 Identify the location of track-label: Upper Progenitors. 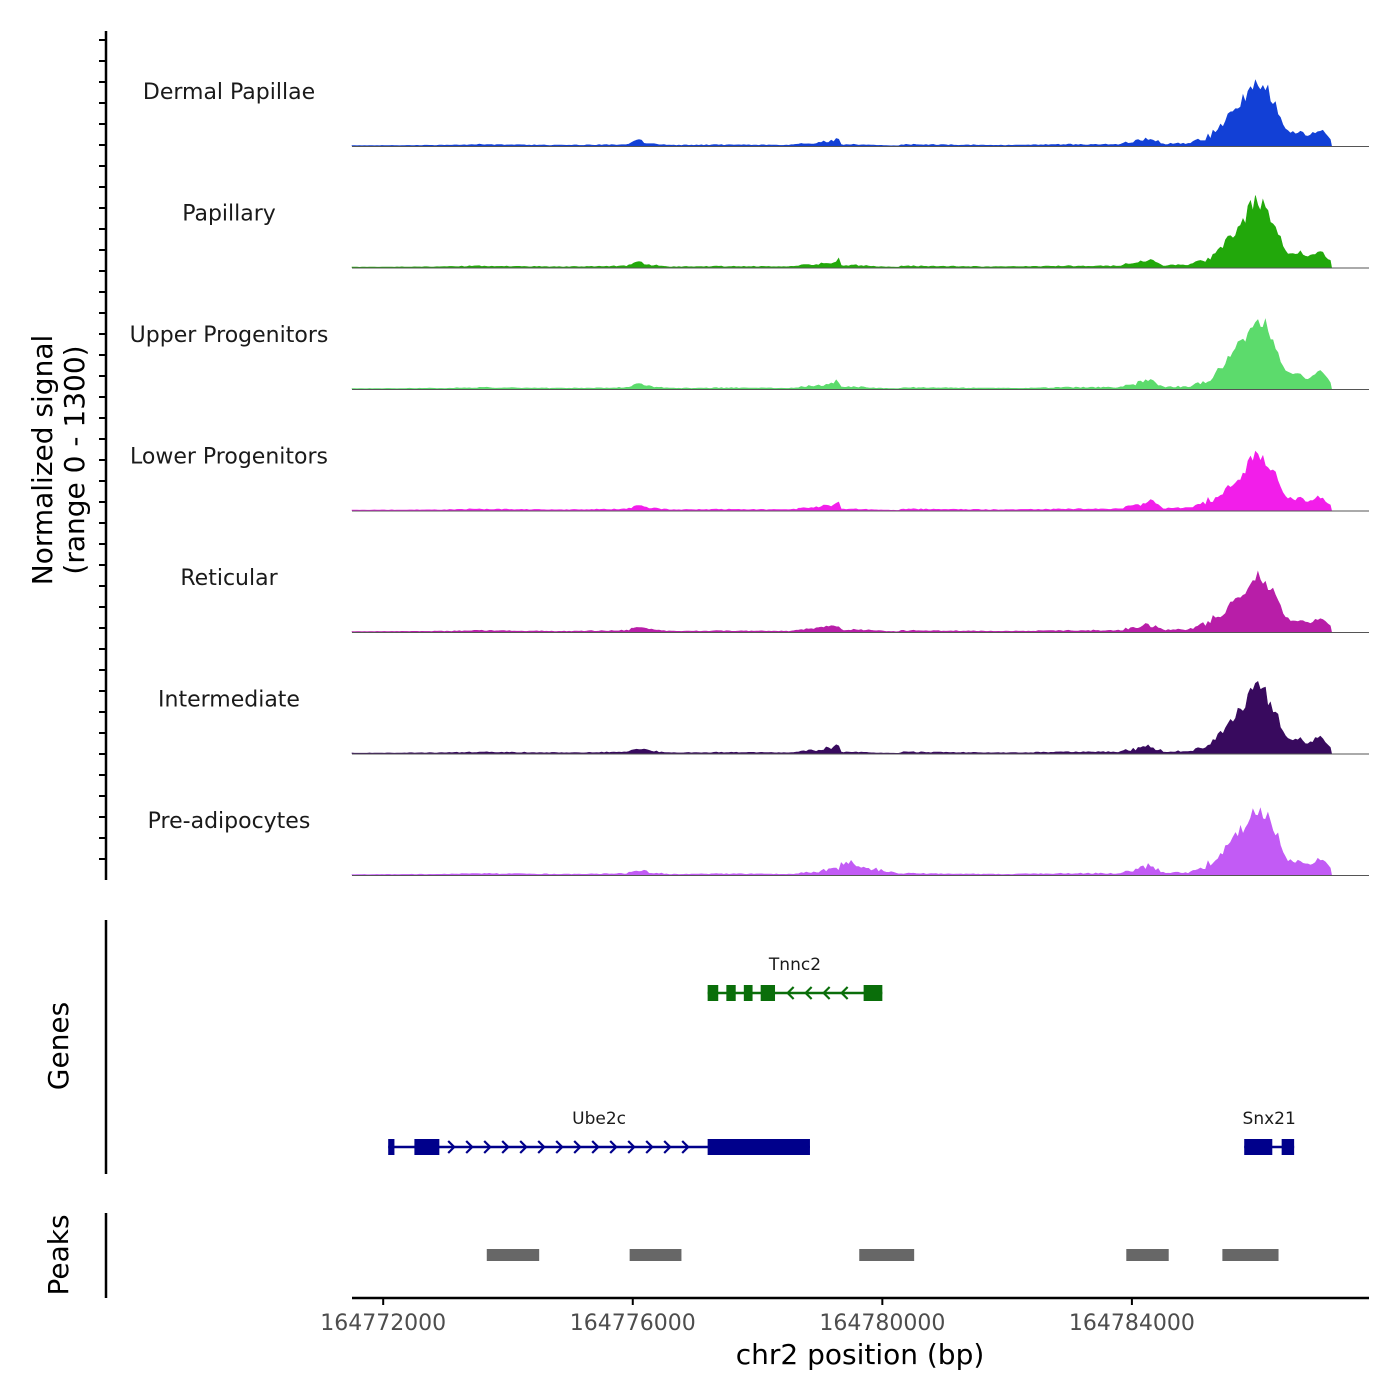
(229, 335).